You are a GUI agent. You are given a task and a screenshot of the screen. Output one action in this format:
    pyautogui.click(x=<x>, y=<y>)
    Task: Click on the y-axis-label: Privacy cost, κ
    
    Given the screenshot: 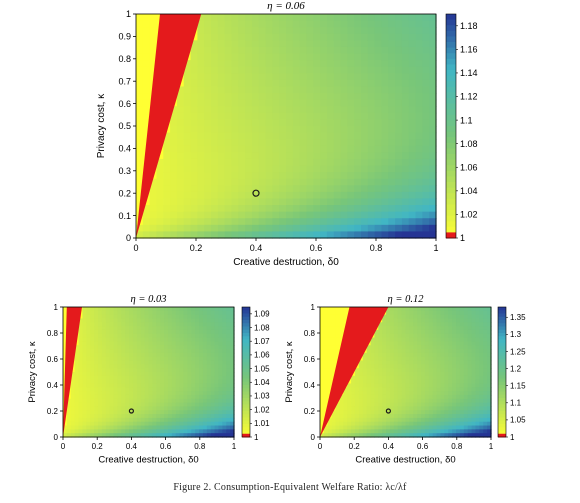 What is the action you would take?
    pyautogui.click(x=289, y=371)
    